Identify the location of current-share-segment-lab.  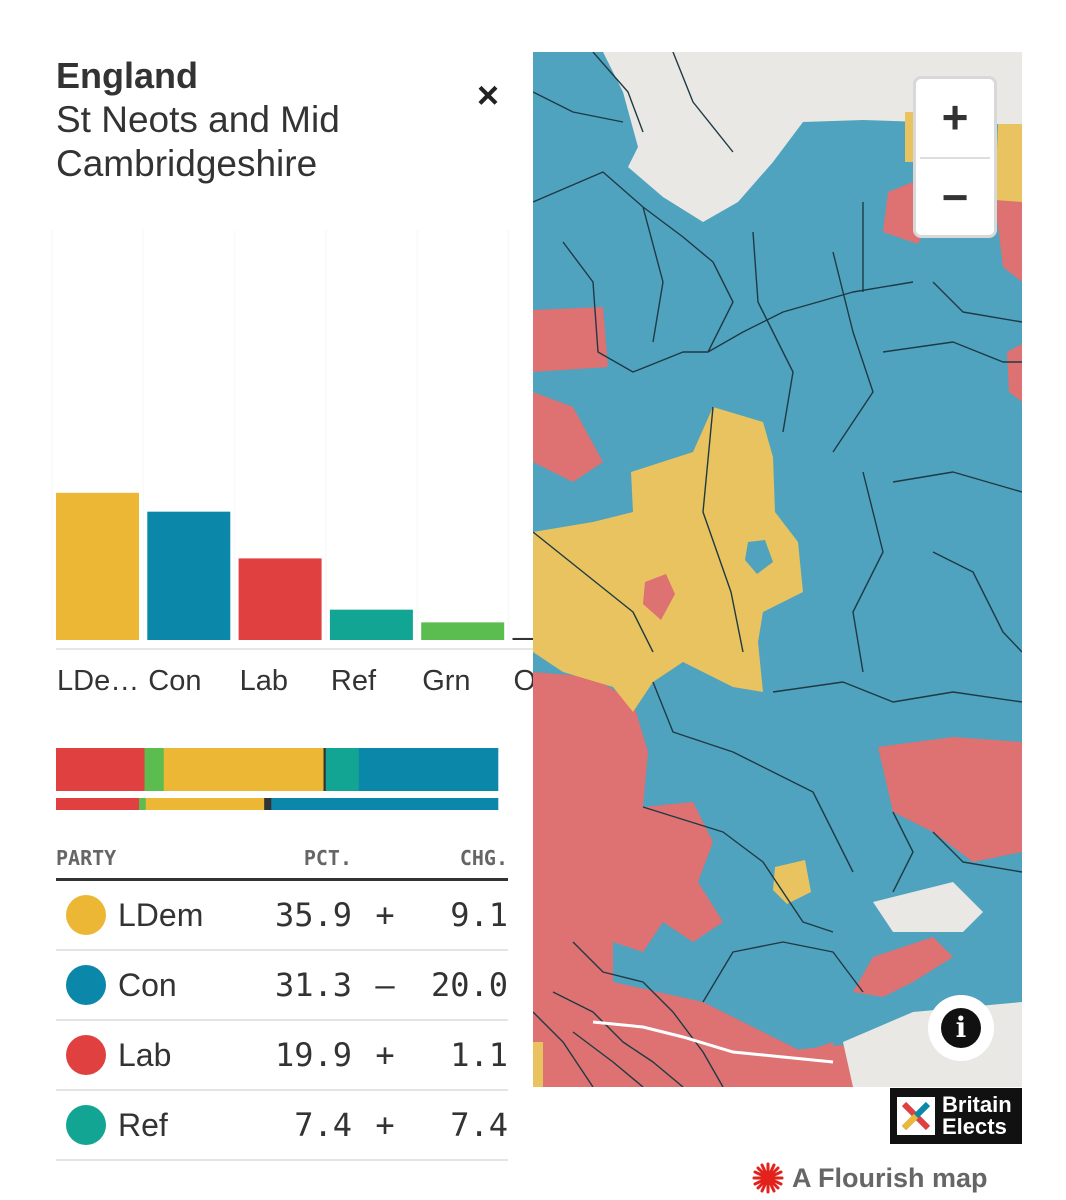
(100, 769).